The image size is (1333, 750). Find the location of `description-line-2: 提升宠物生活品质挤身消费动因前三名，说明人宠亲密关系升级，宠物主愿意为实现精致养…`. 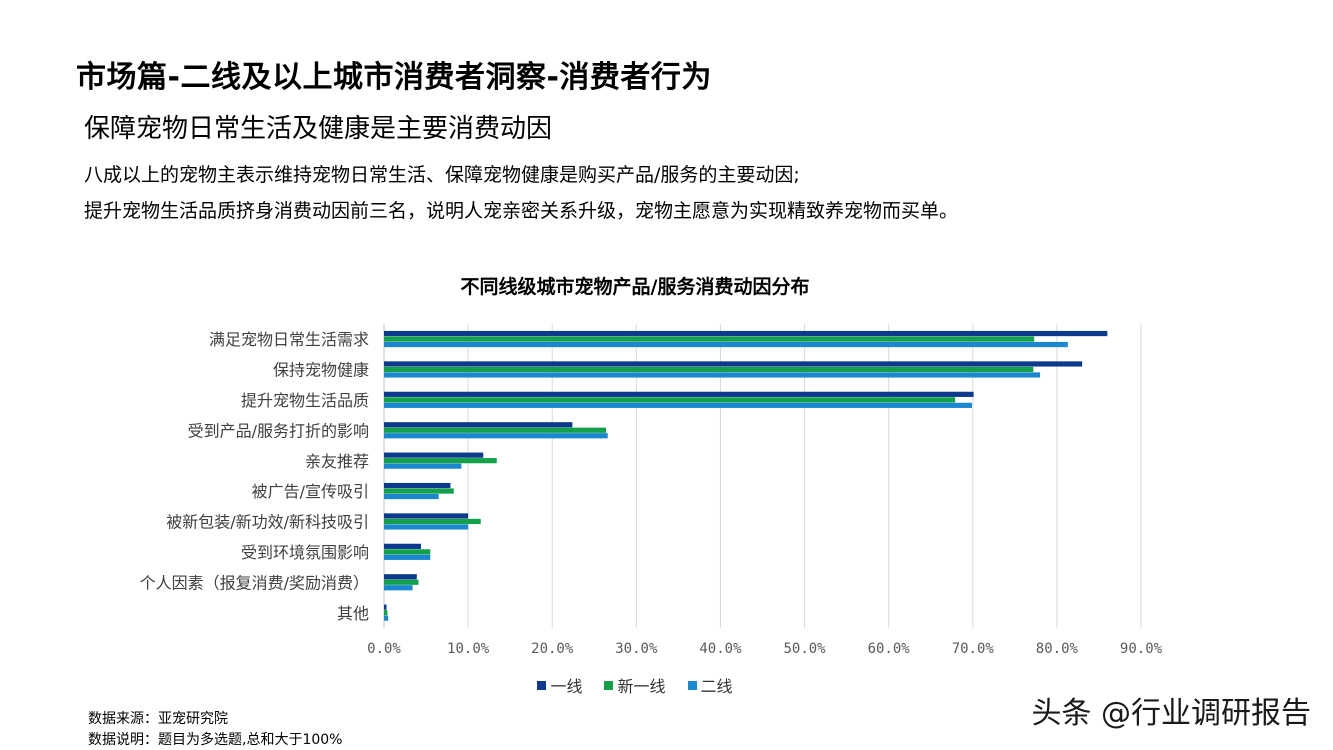

description-line-2: 提升宠物生活品质挤身消费动因前三名，说明人宠亲密关系升级，宠物主愿意为实现精致养… is located at coordinates (521, 211).